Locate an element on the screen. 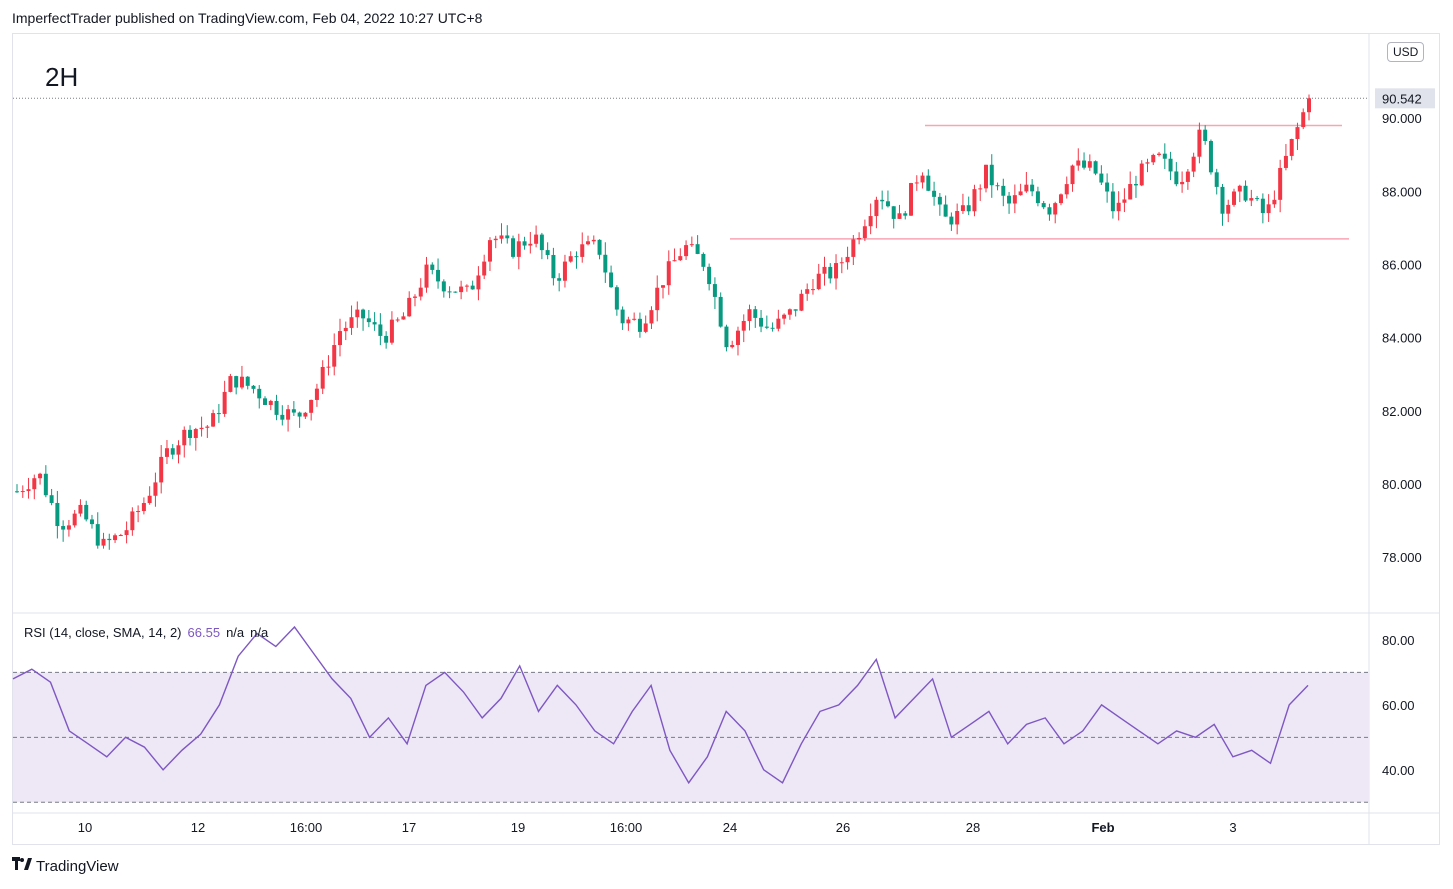  rsi-legend-label: RSI (14, close, SMA, 14, 2) is located at coordinates (103, 632).